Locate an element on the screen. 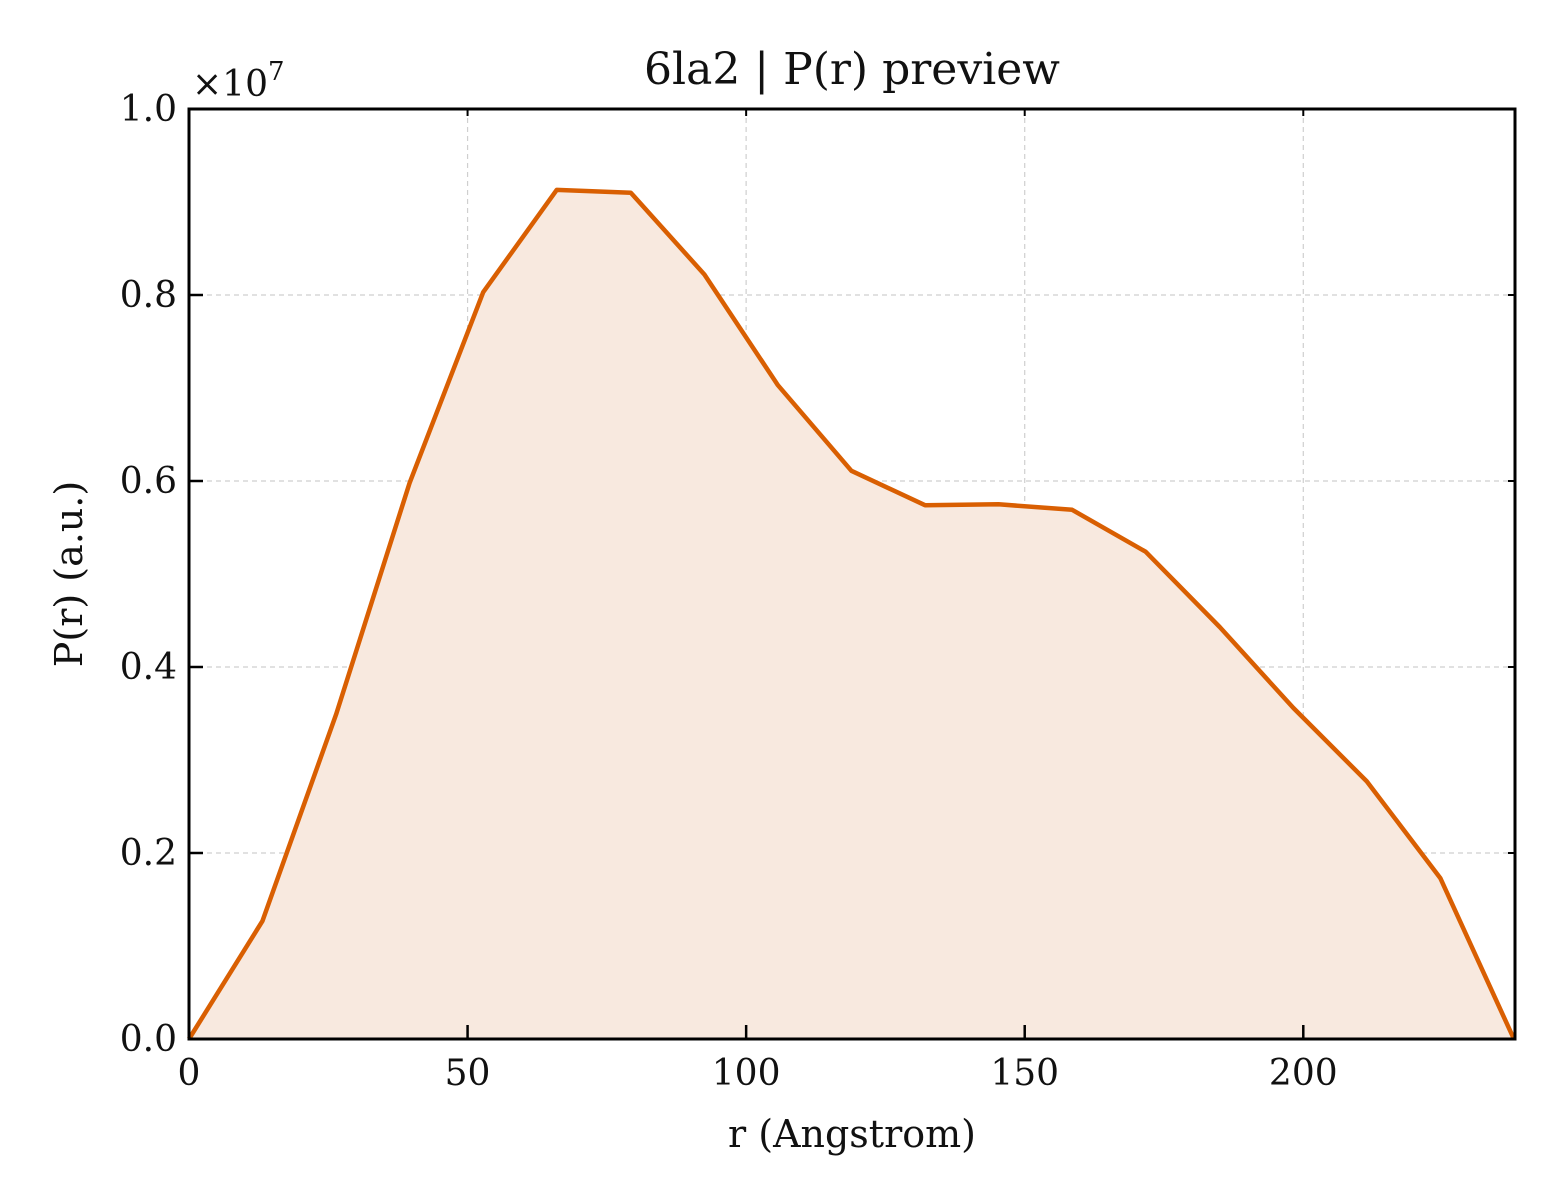 The image size is (1560, 1200). x-axis-label: r (Angstrom) is located at coordinates (852, 1134).